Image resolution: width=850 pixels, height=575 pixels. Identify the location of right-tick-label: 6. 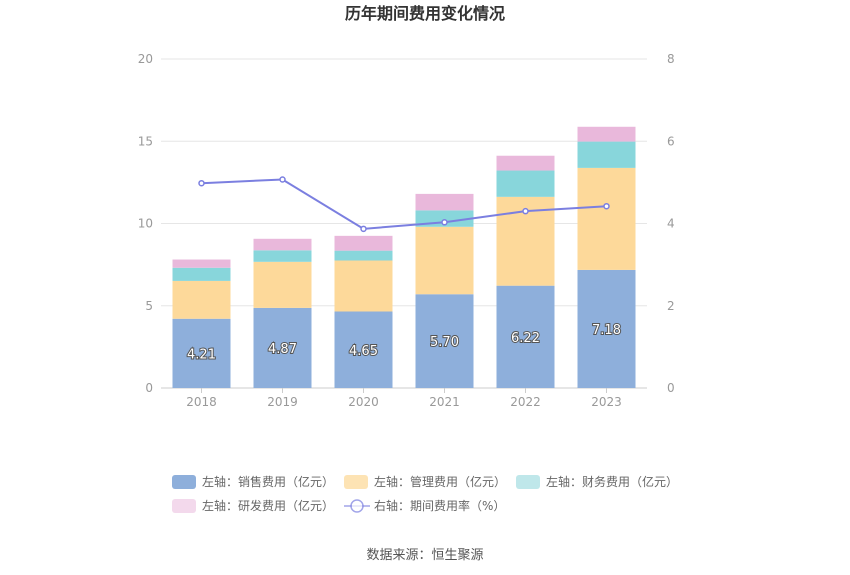
(671, 141).